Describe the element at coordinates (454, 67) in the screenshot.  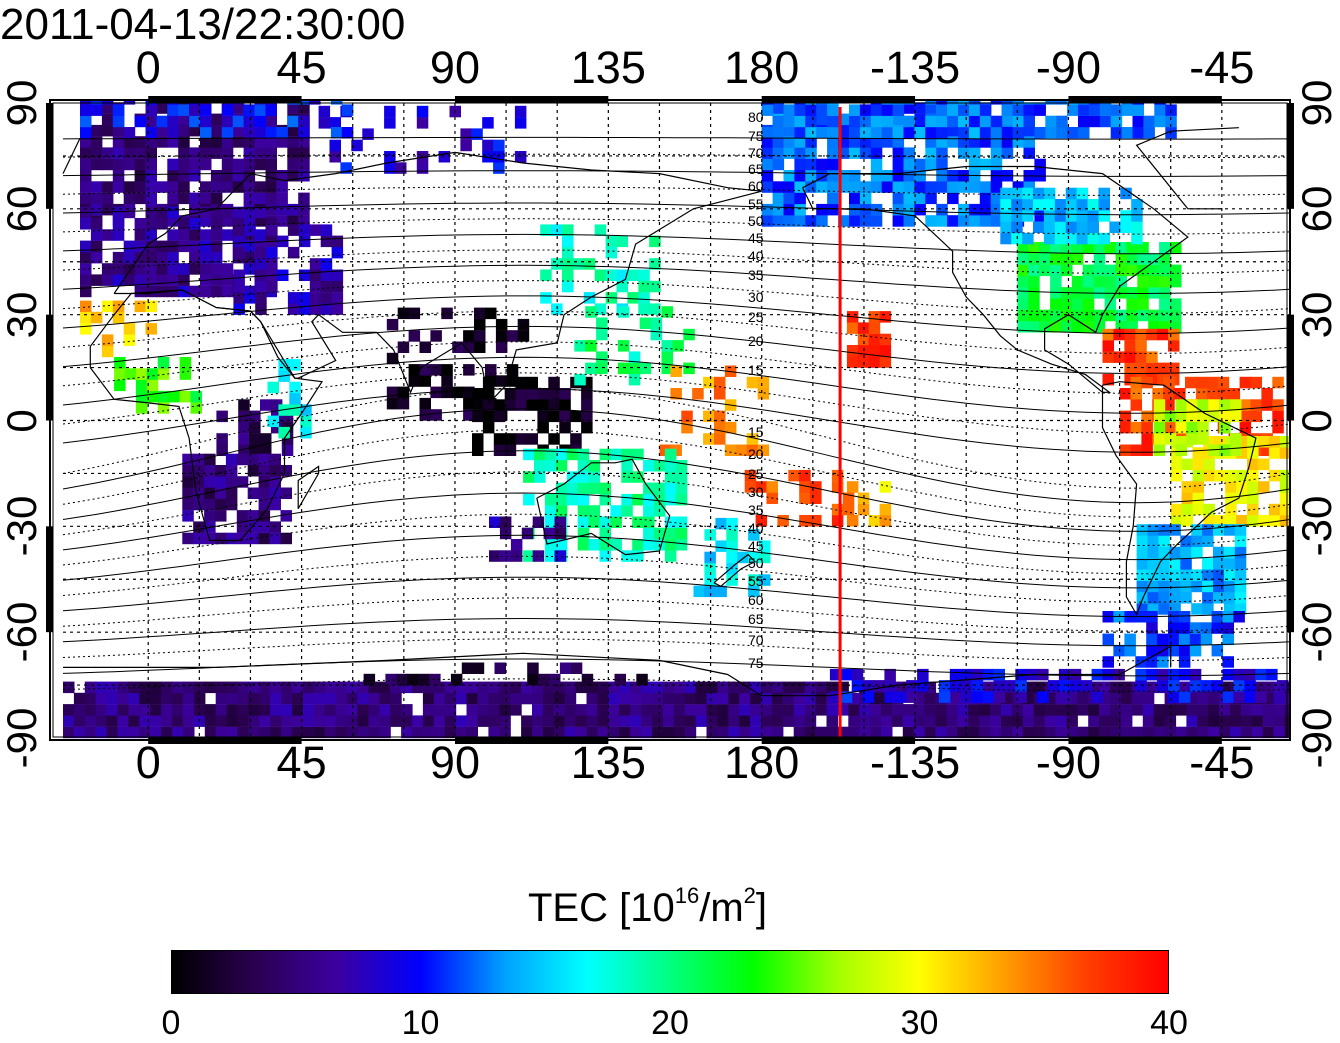
I see `longitude-tick-label: 90` at that location.